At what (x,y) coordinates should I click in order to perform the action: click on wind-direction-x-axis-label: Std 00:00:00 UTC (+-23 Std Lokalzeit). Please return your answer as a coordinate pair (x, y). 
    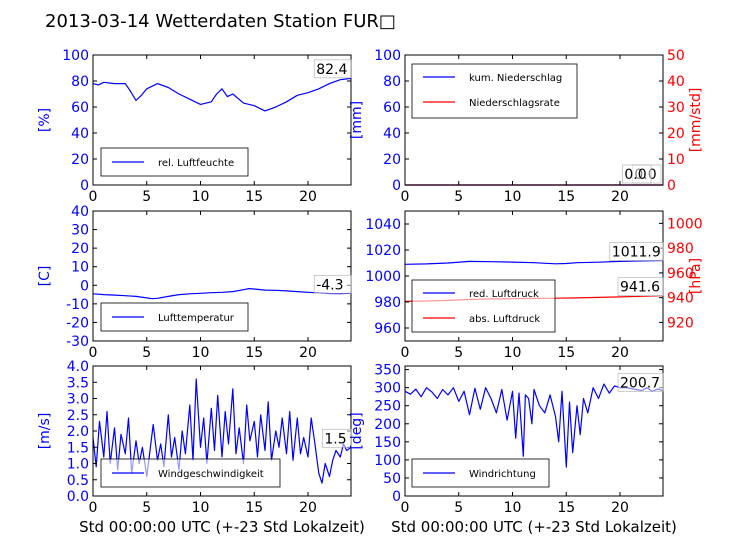
    Looking at the image, I should click on (534, 527).